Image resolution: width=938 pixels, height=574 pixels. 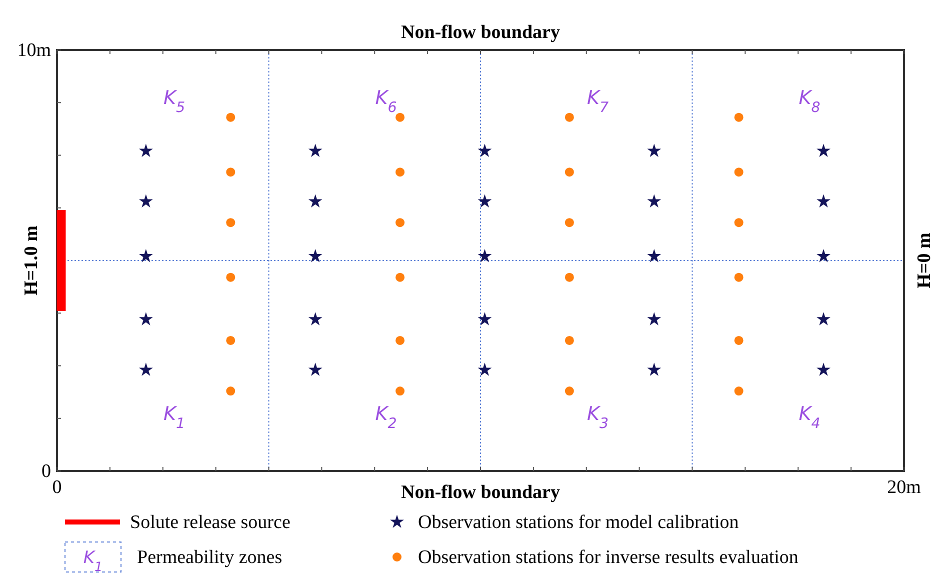 What do you see at coordinates (598, 417) in the screenshot?
I see `annotation: K$_{3}$` at bounding box center [598, 417].